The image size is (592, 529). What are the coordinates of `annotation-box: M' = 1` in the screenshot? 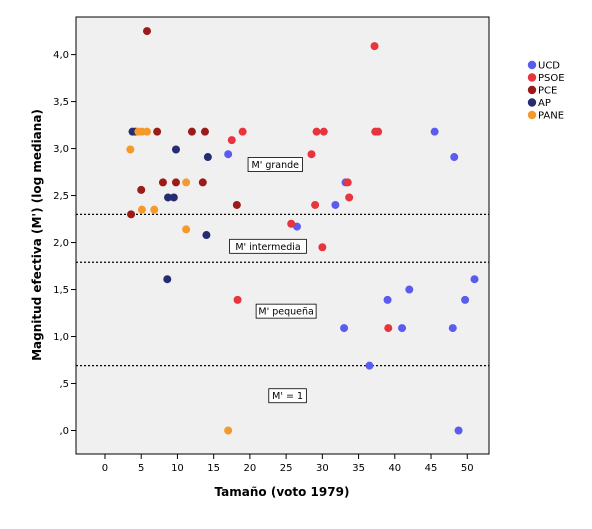 It's located at (287, 396).